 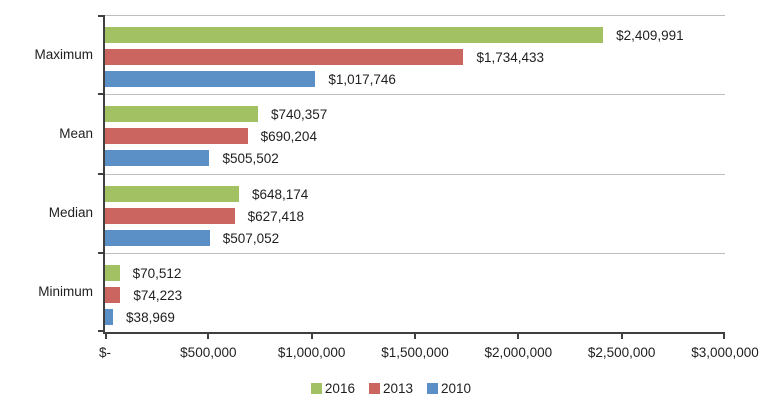 I want to click on bar-value-label: $690,204, so click(x=288, y=137).